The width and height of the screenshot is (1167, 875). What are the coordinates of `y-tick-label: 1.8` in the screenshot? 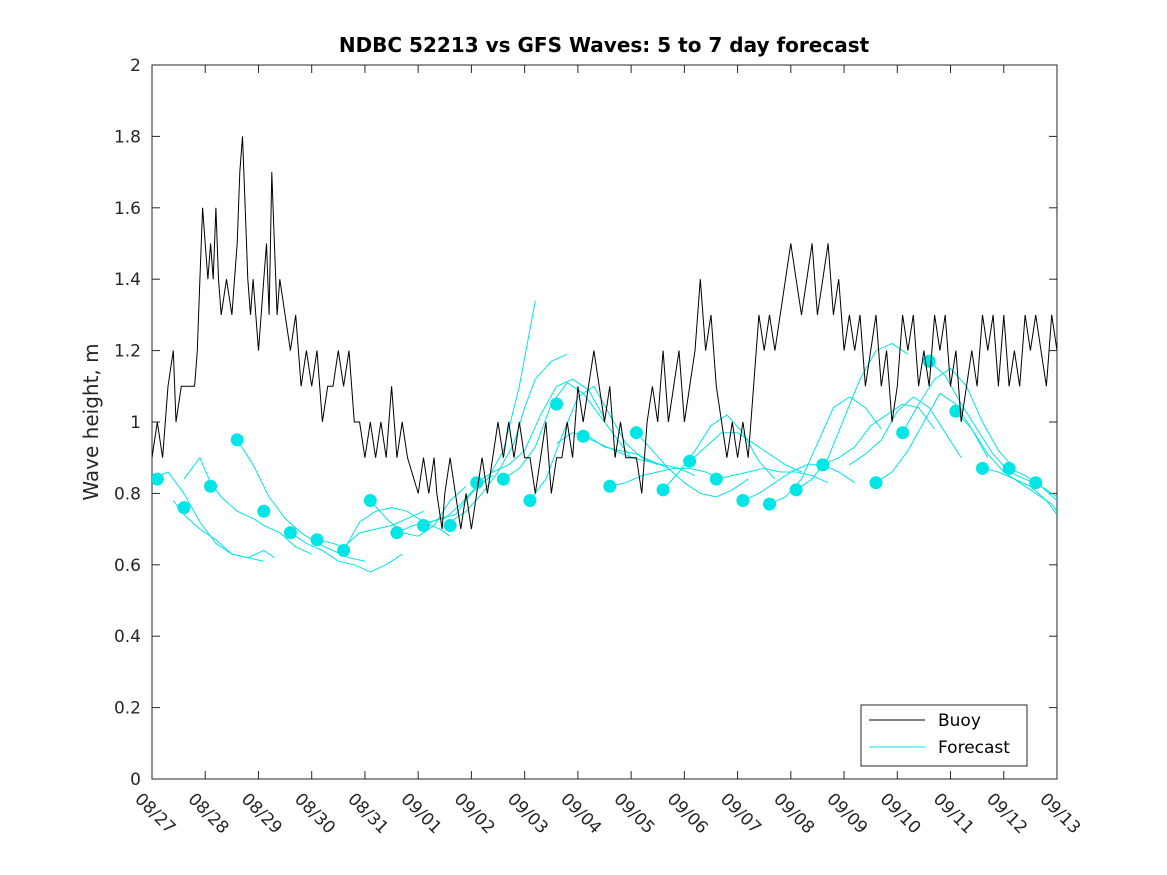 It's located at (127, 137).